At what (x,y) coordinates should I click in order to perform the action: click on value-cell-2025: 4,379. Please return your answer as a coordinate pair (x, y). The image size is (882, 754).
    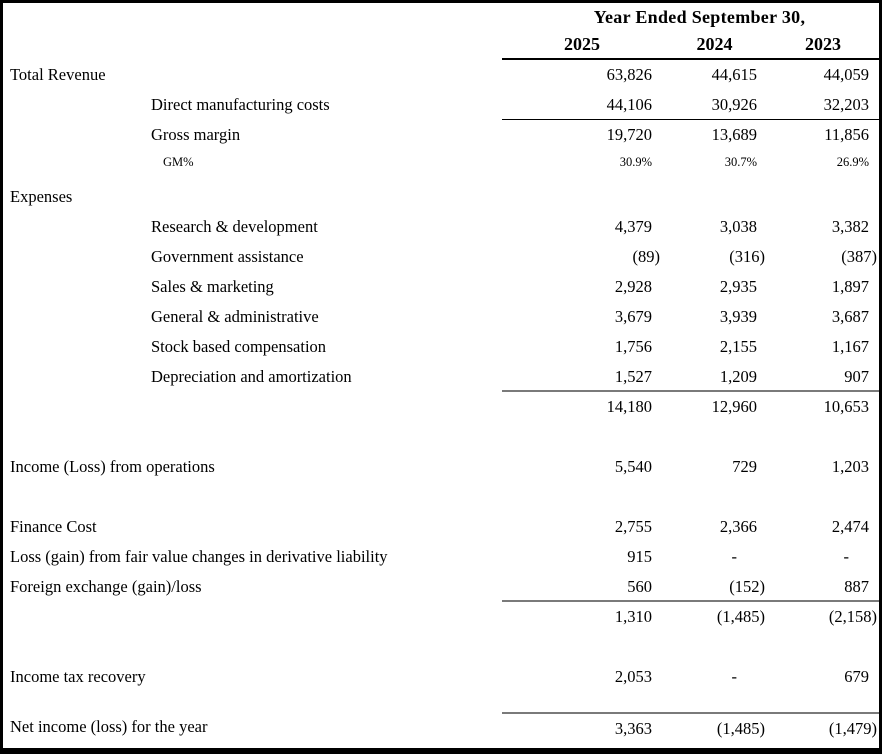
    Looking at the image, I should click on (633, 226).